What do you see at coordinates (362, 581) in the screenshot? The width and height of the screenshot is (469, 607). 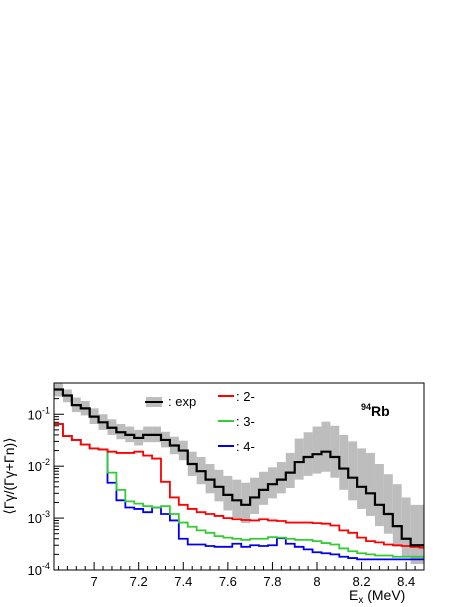 I see `x-tick-label: 8.2` at bounding box center [362, 581].